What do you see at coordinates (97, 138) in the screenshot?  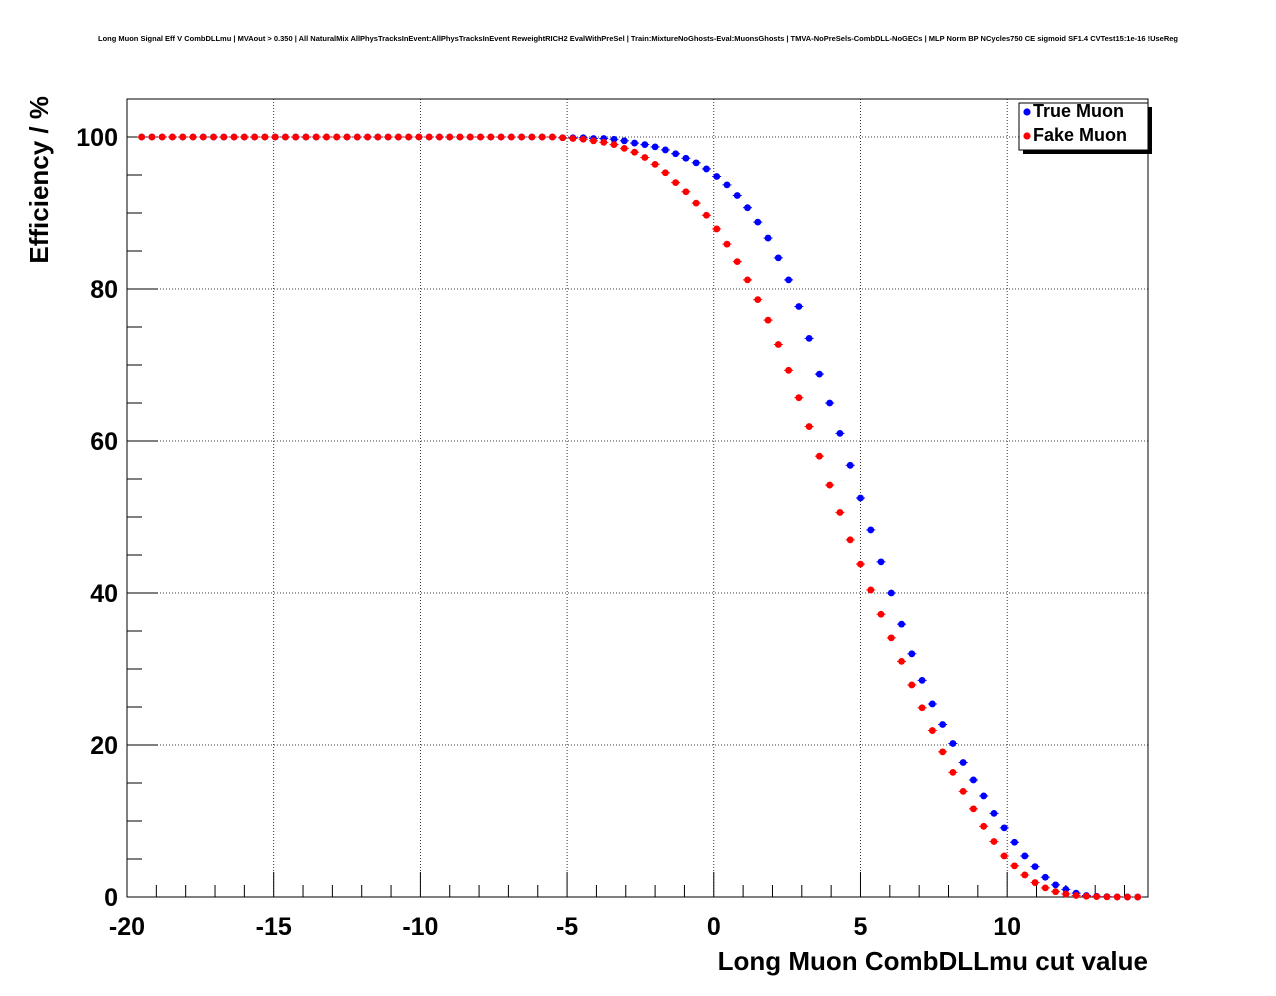 I see `y-tick-label: 100` at bounding box center [97, 138].